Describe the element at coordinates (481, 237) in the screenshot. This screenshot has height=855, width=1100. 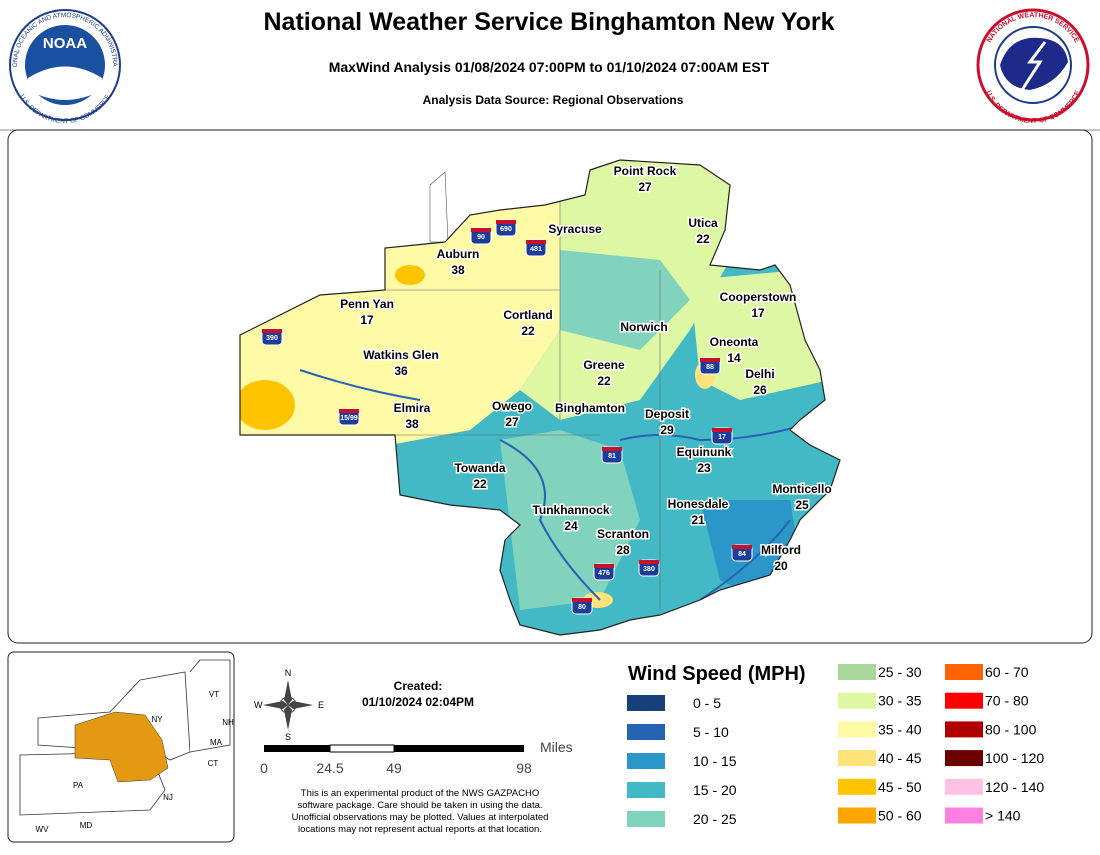
I see `highway-number: 90` at that location.